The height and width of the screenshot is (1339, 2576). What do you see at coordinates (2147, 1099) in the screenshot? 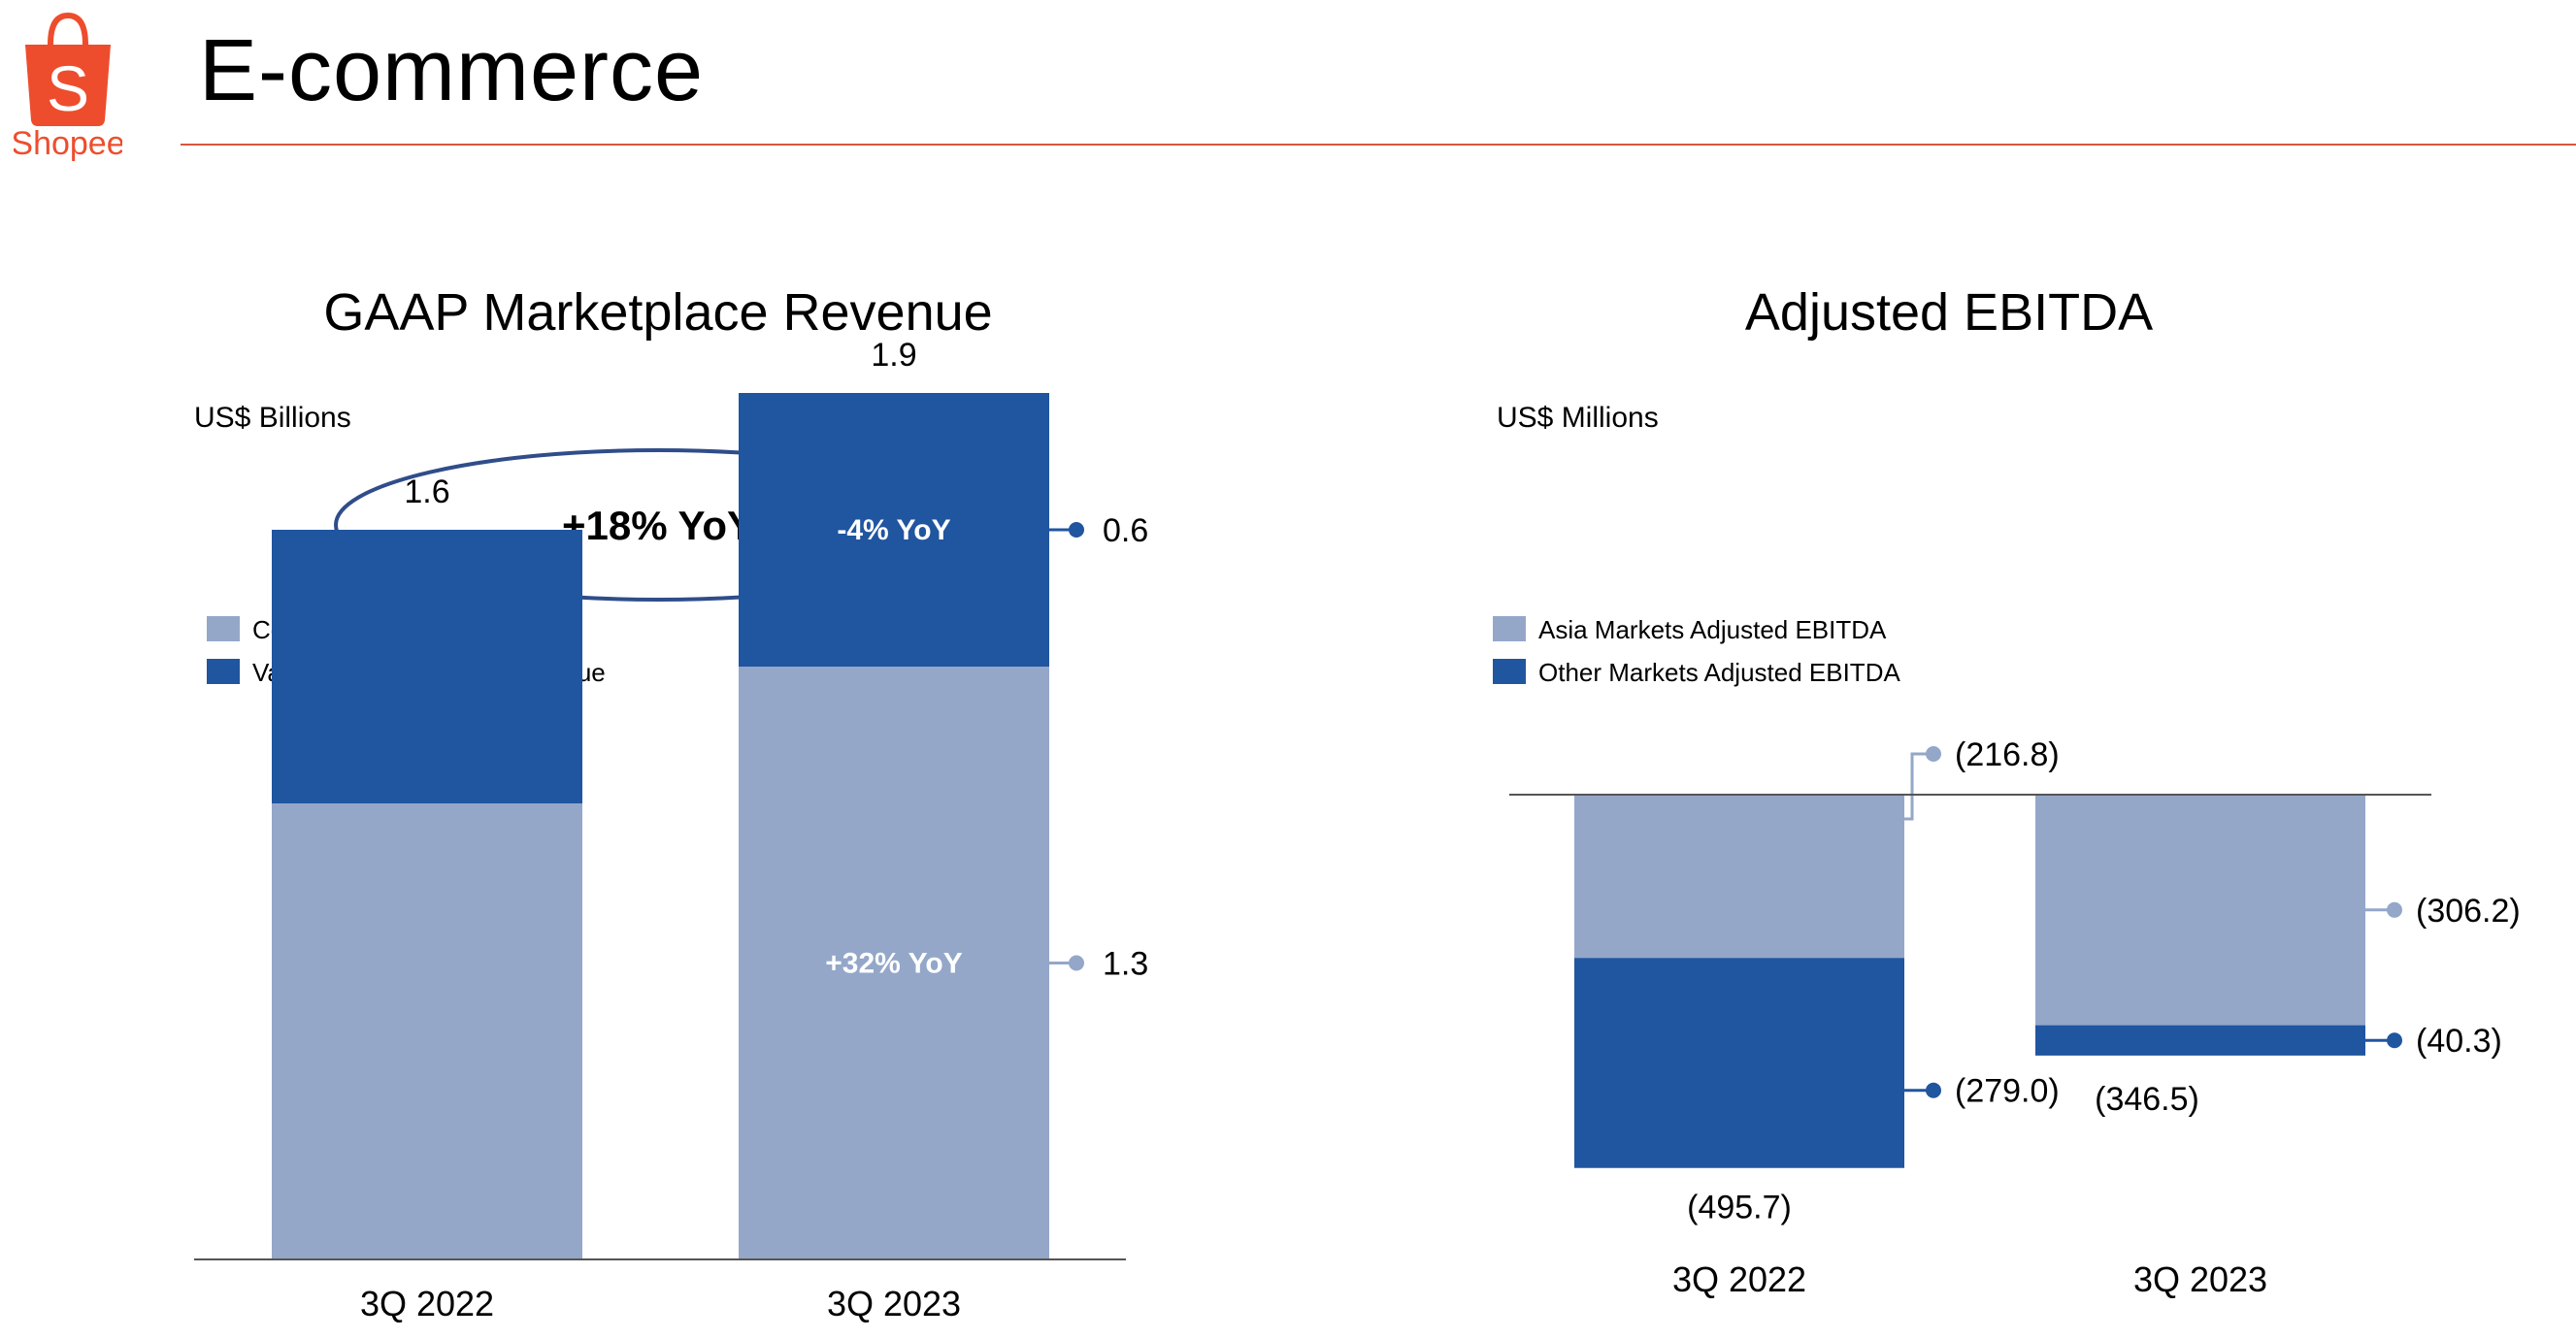
I see `total-label: (346.5)` at bounding box center [2147, 1099].